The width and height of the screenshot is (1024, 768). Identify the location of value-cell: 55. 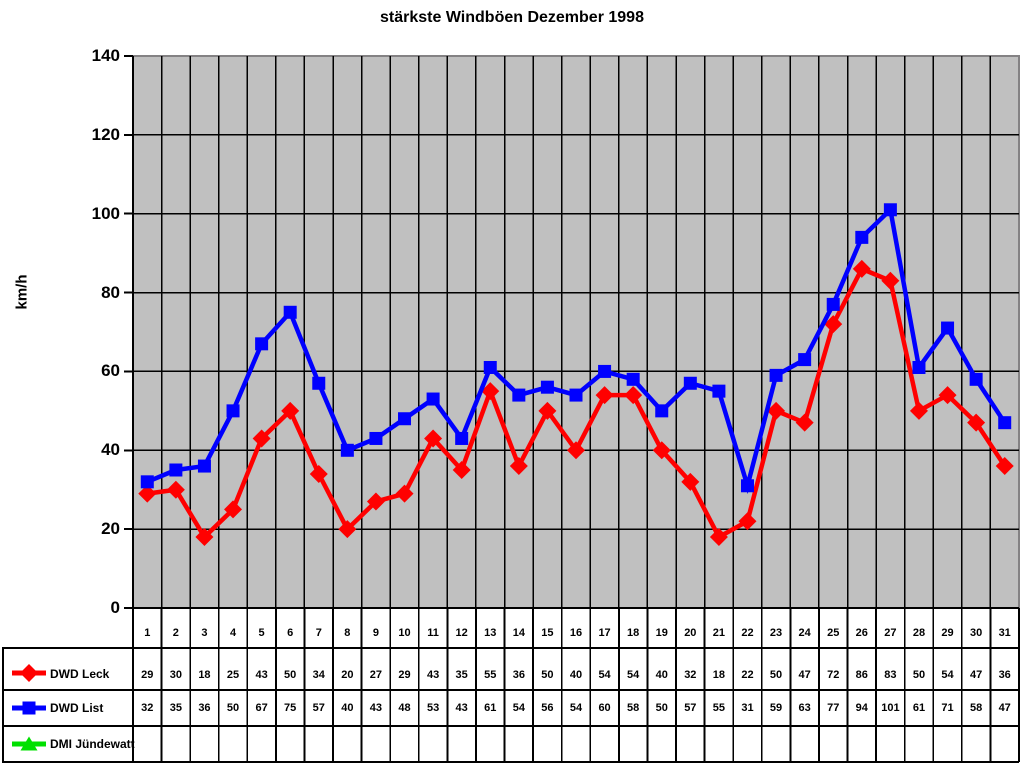
(490, 675).